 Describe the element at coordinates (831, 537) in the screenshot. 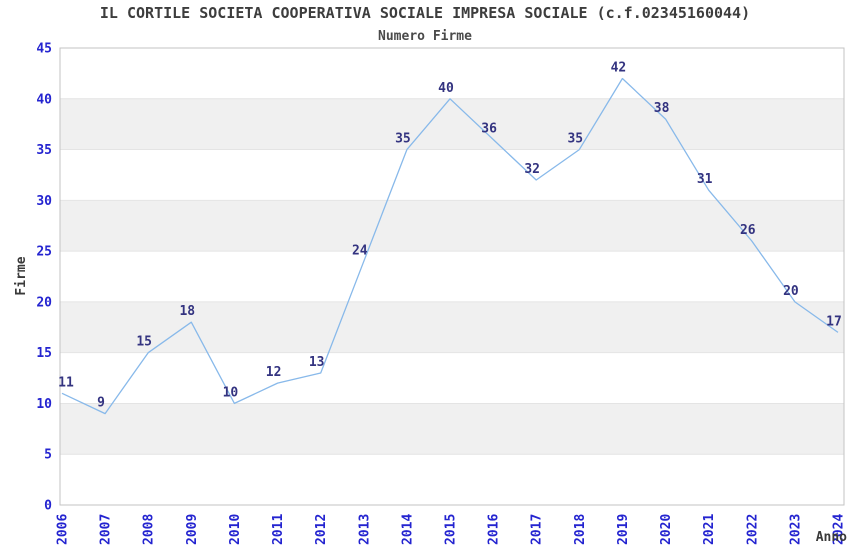

I see `x-axis-title: Anno` at that location.